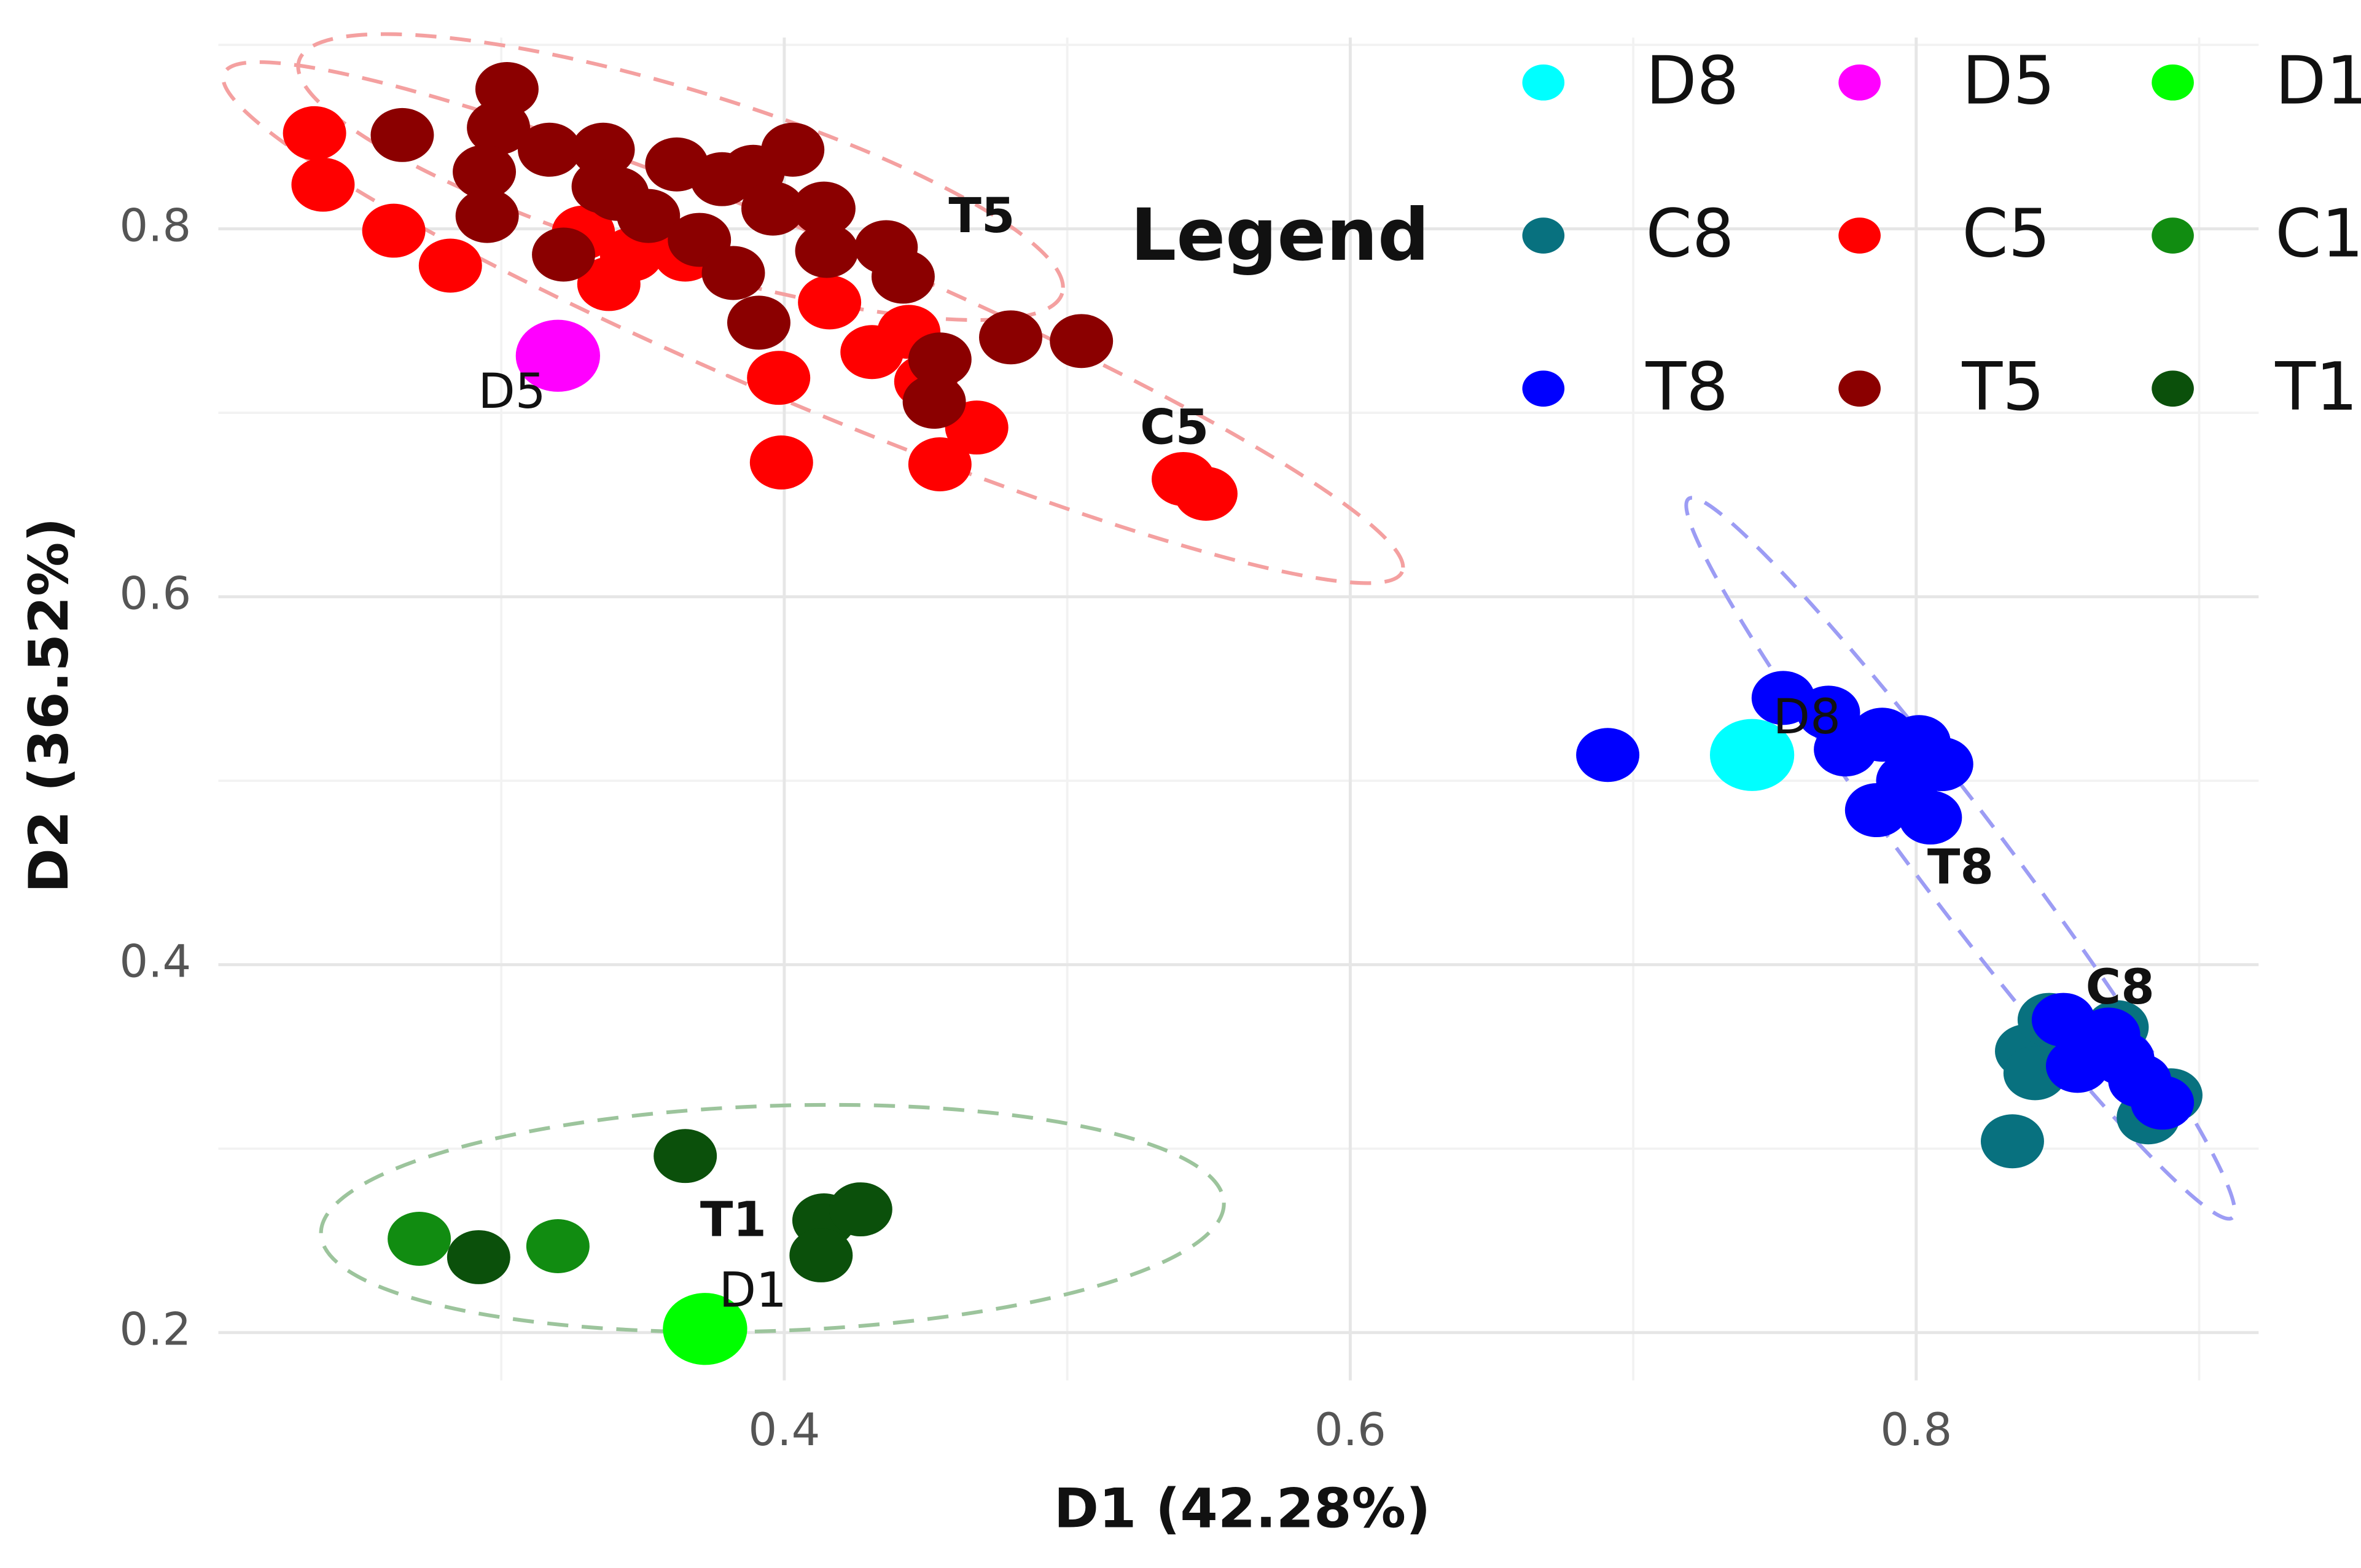 This screenshot has width=2361, height=1568. Describe the element at coordinates (155, 226) in the screenshot. I see `y-tick-label: 0.8` at that location.